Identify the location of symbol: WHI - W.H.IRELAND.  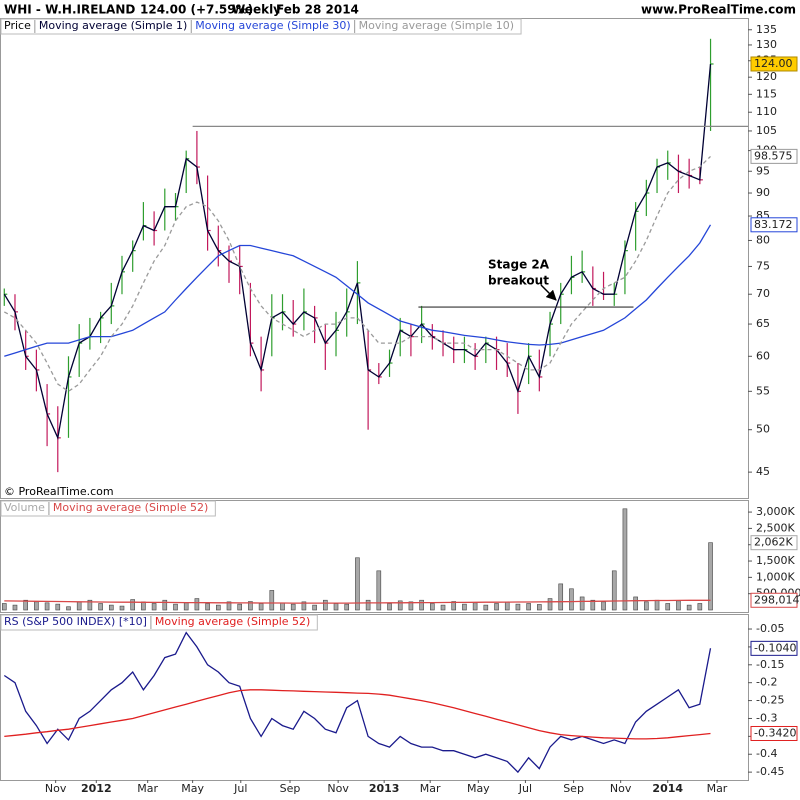
(69, 10).